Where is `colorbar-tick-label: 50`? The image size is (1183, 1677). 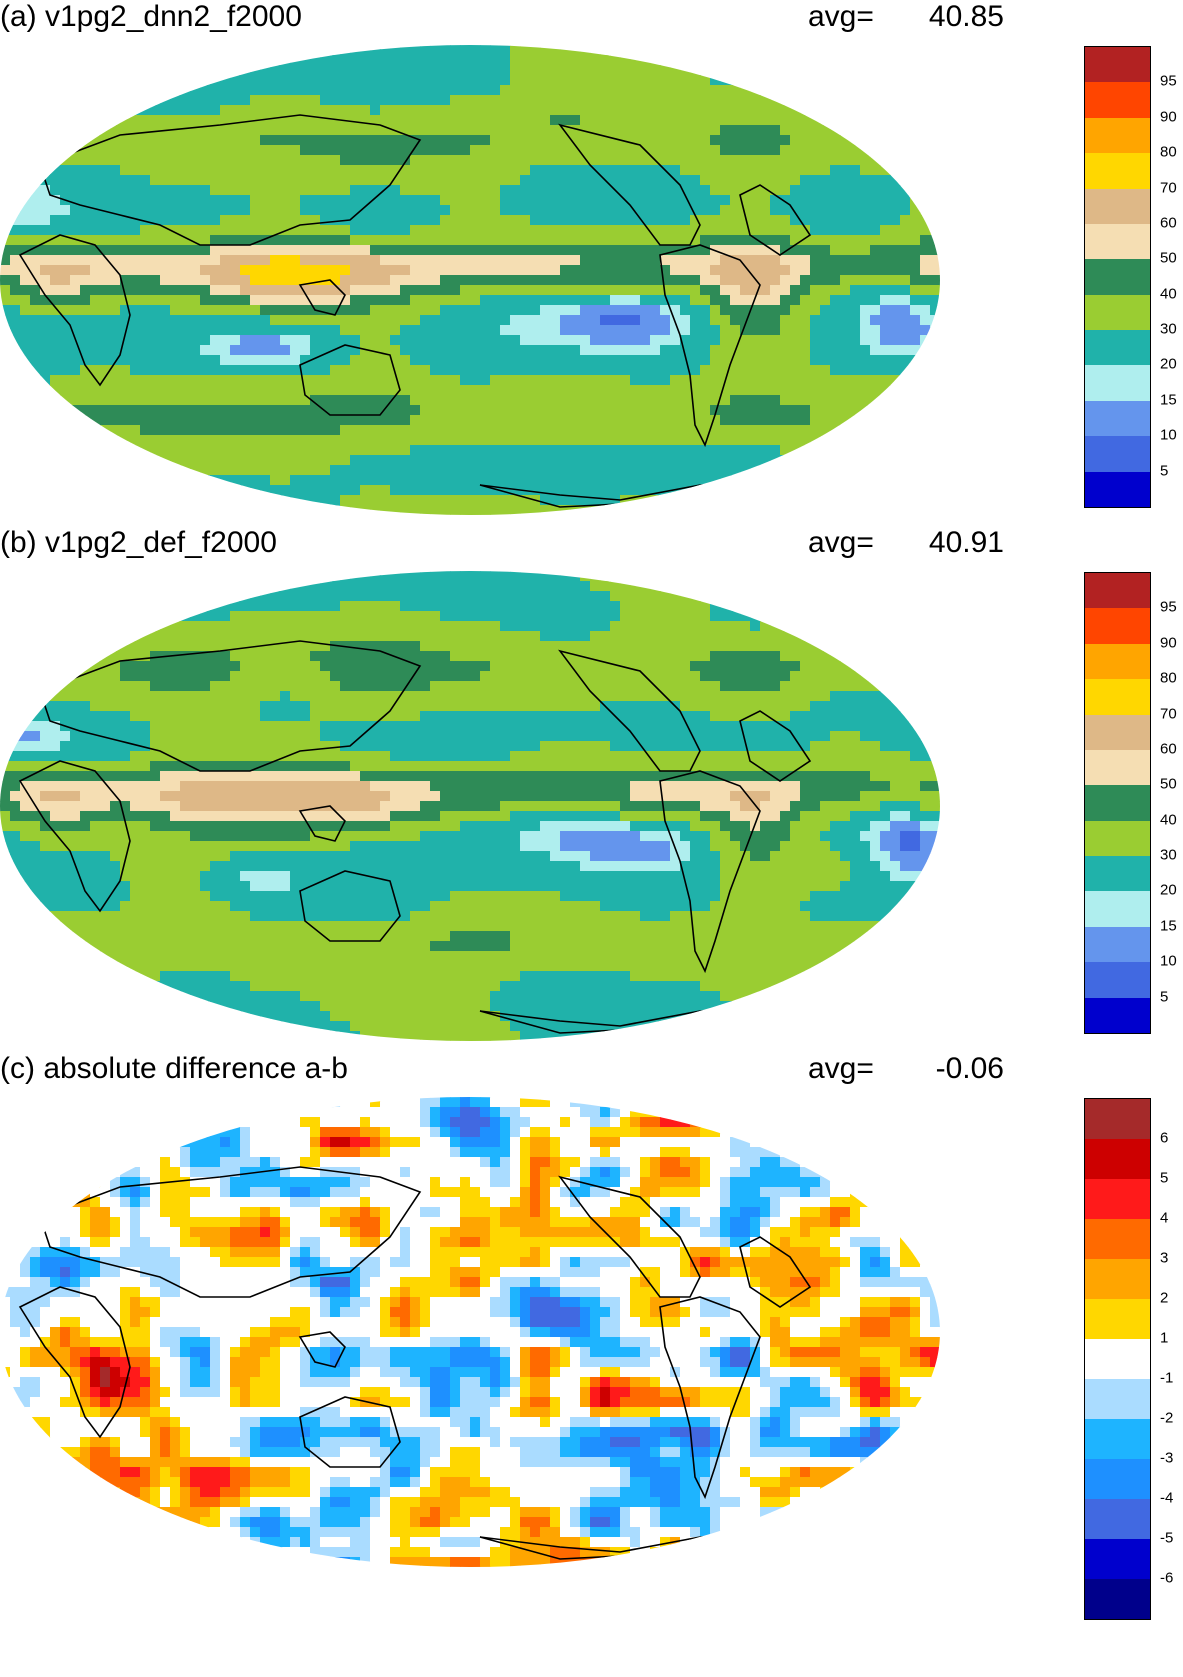
colorbar-tick-label: 50 is located at coordinates (1168, 784).